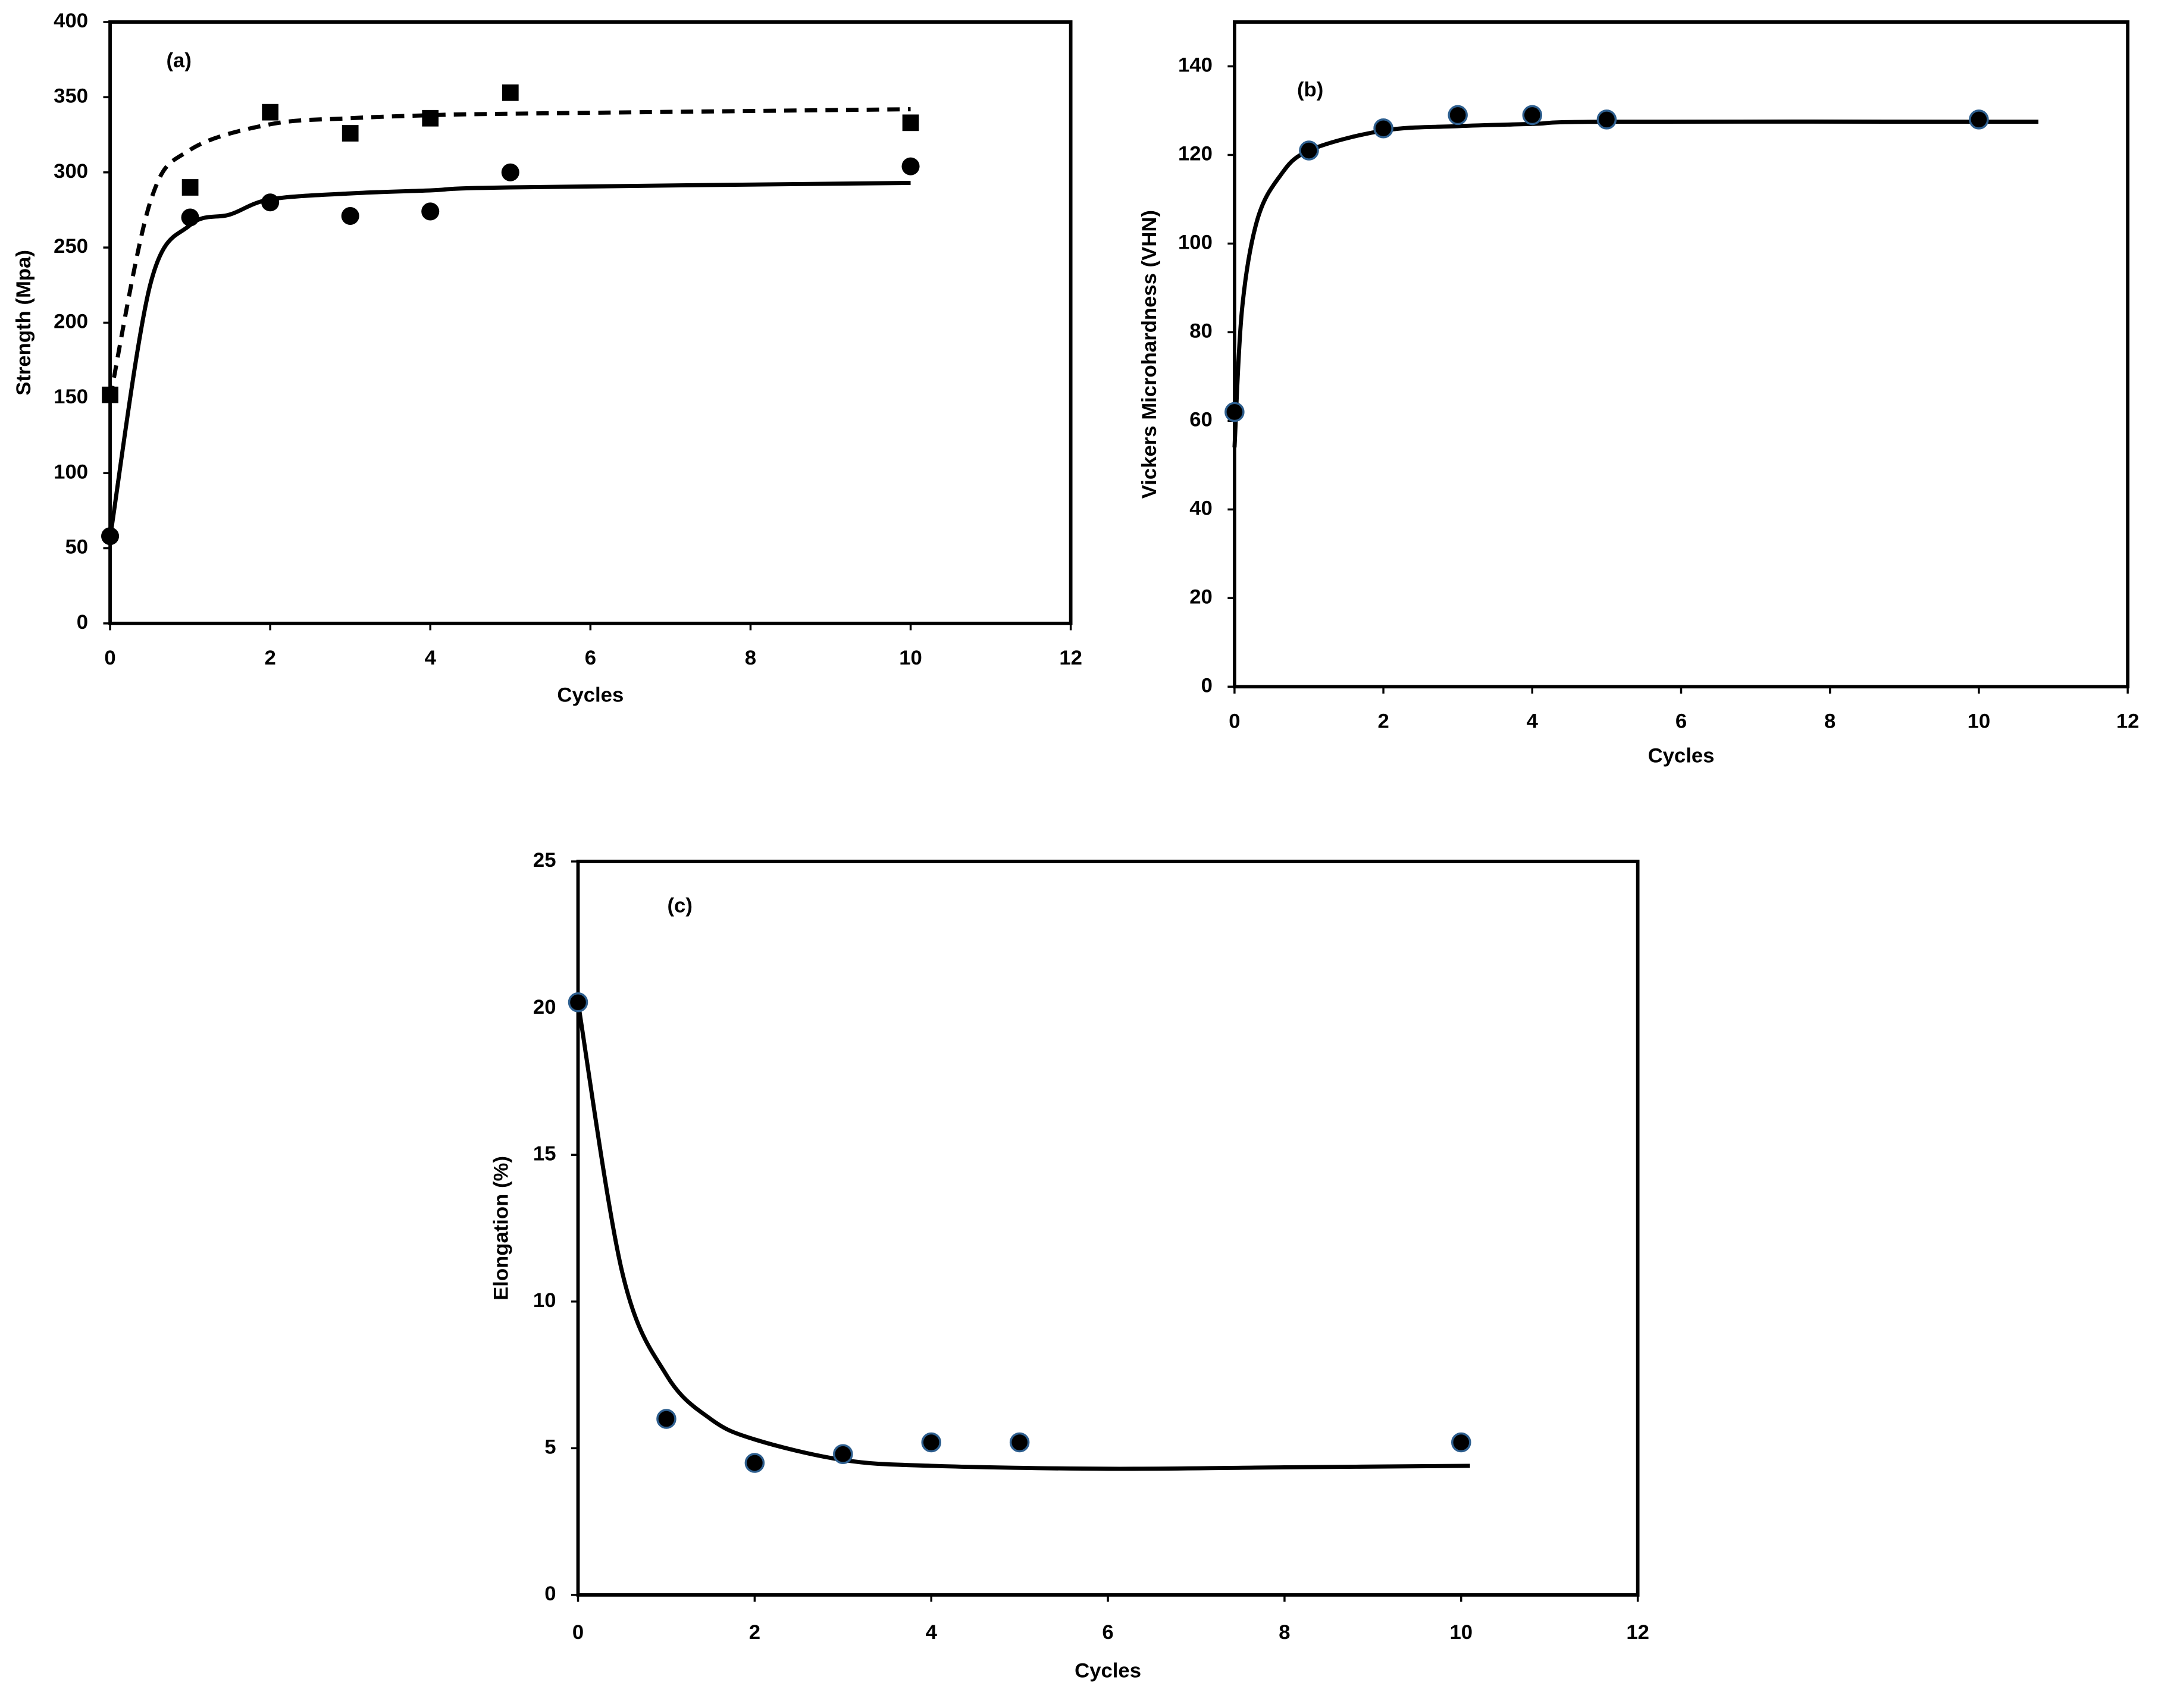  I want to click on y-tick-label: 10, so click(544, 1300).